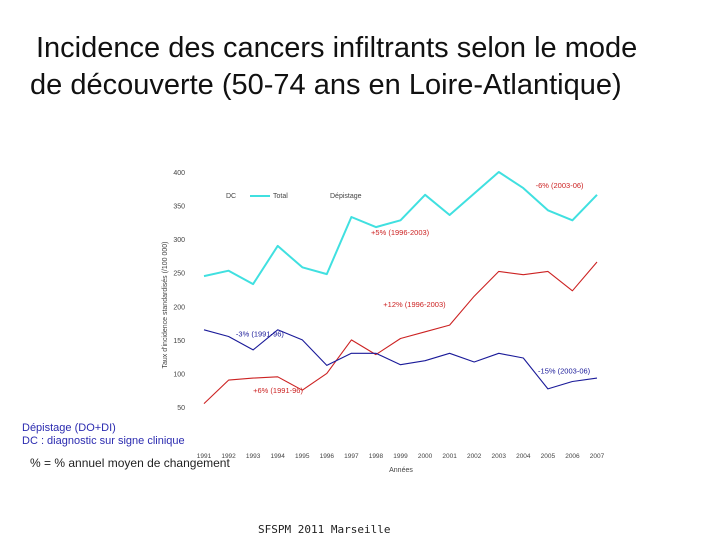  I want to click on note-depistage: Dépistage (DO+DI), so click(69, 428).